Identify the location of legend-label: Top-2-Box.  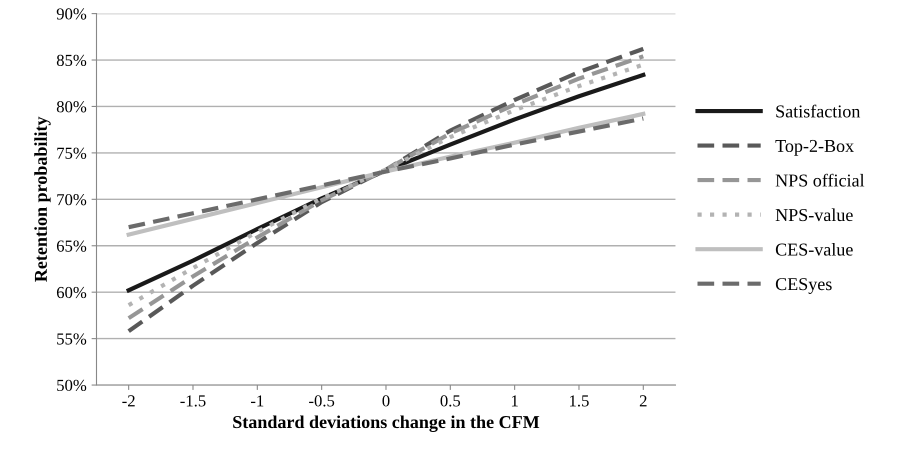
(814, 148).